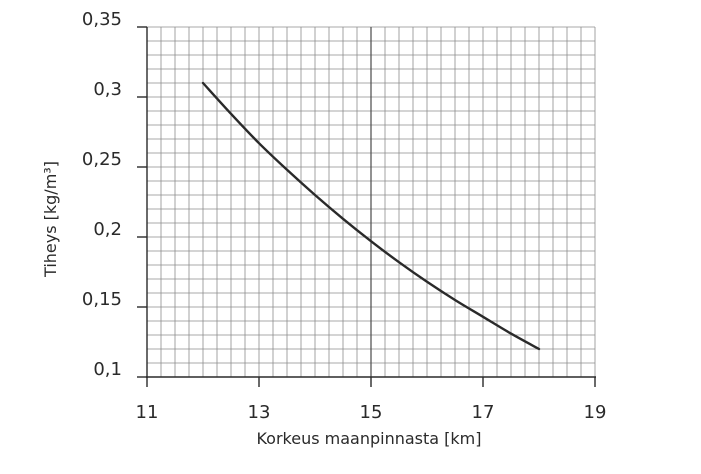  I want to click on y-tick-label: 0,35, so click(102, 19).